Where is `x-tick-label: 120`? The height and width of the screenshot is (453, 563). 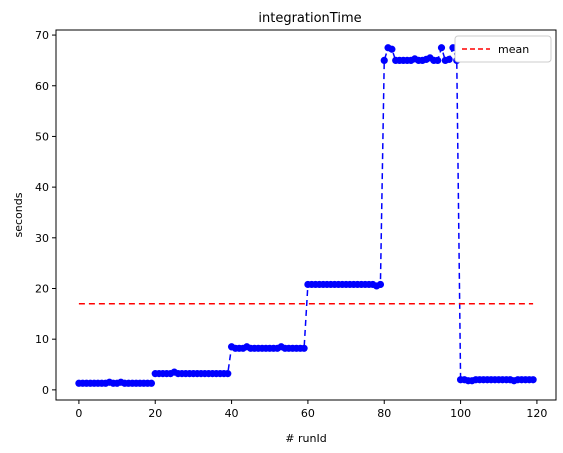
x-tick-label: 120 is located at coordinates (536, 413).